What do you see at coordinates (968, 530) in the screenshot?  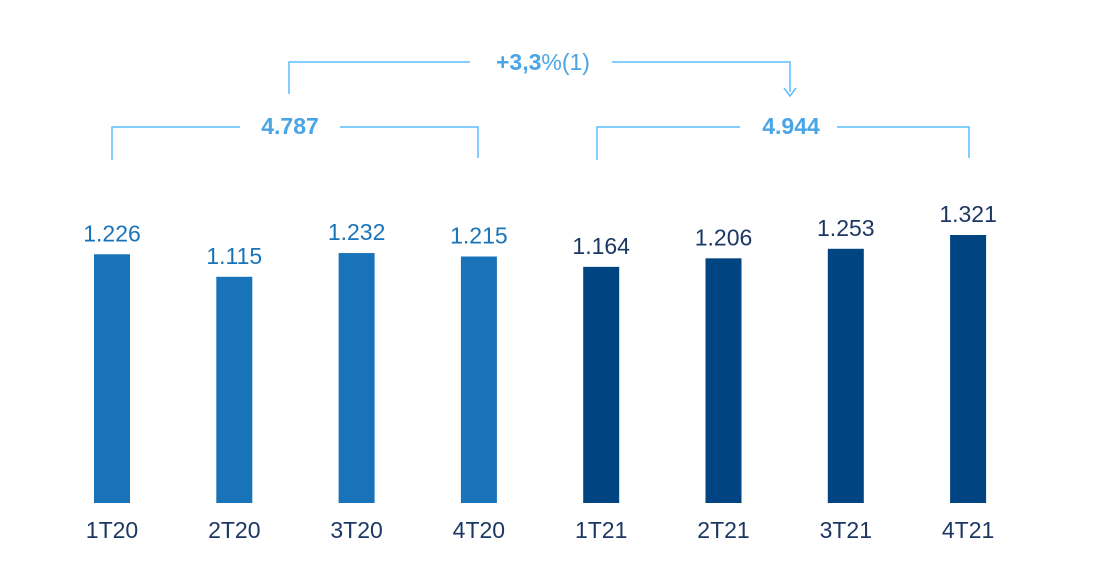 I see `category-label-4t21: 4T21` at bounding box center [968, 530].